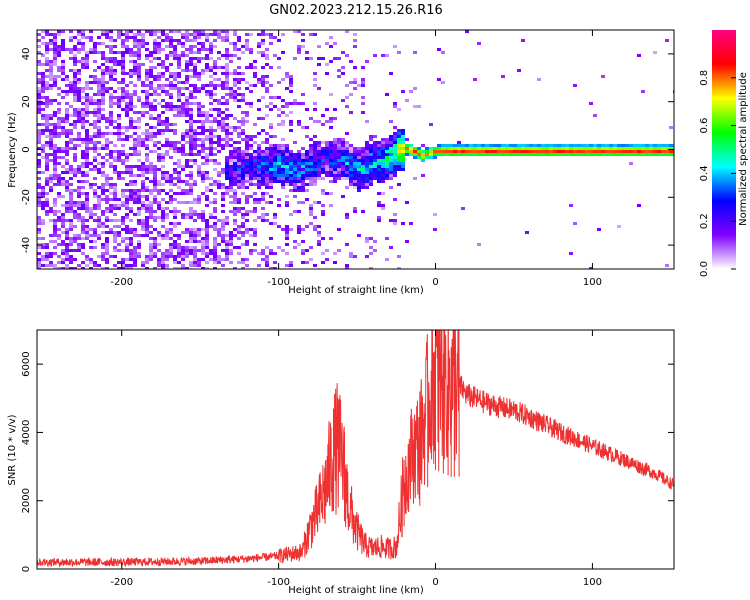  What do you see at coordinates (121, 582) in the screenshot?
I see `snr-xtick-label: -200` at bounding box center [121, 582].